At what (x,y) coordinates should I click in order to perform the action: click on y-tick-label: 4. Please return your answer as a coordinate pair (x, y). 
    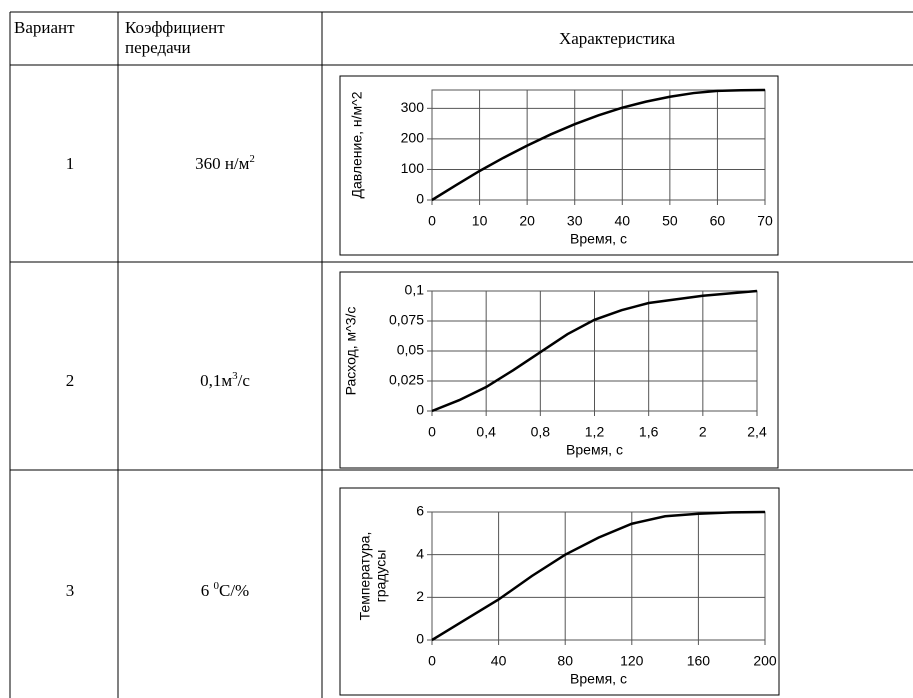
    Looking at the image, I should click on (420, 553).